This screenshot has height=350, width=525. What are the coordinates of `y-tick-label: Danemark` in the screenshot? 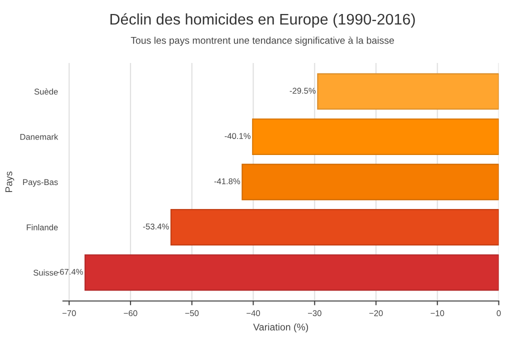 It's located at (39, 137).